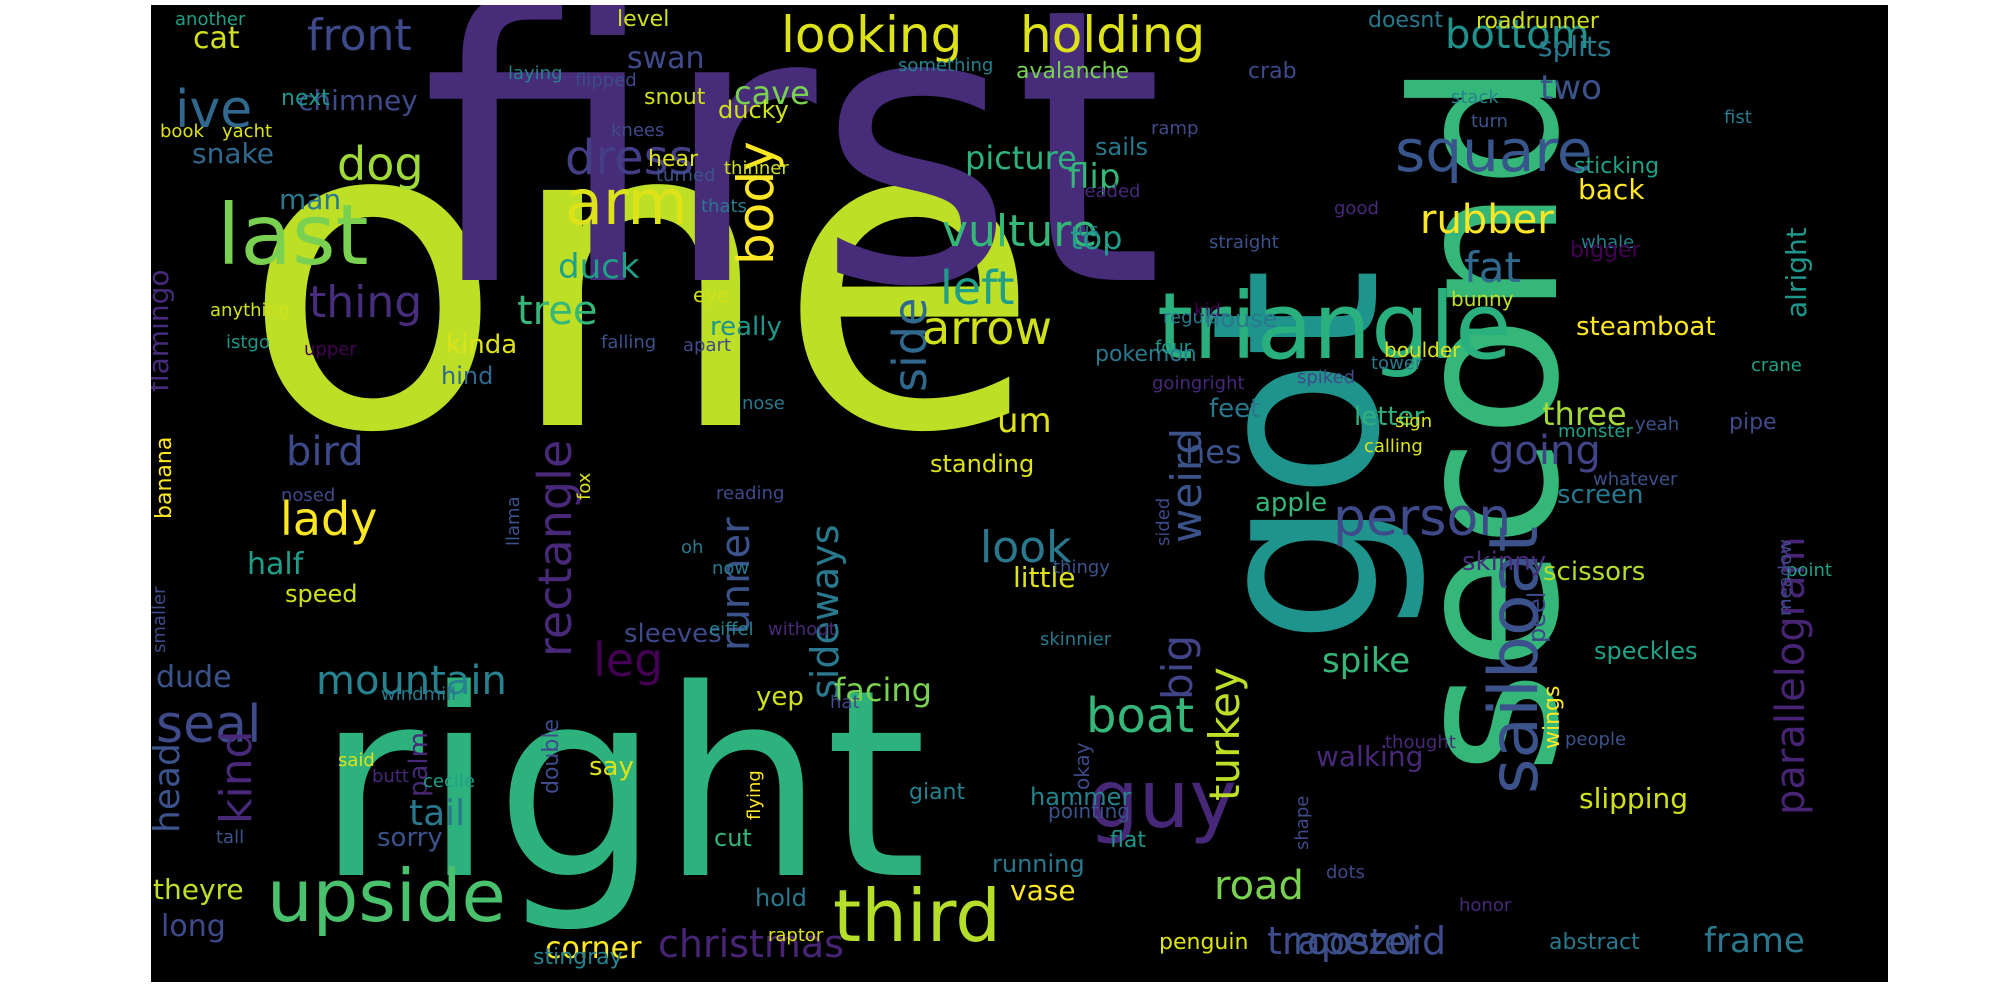 Image resolution: width=2000 pixels, height=1000 pixels. Describe the element at coordinates (1203, 942) in the screenshot. I see `word: penguin` at that location.